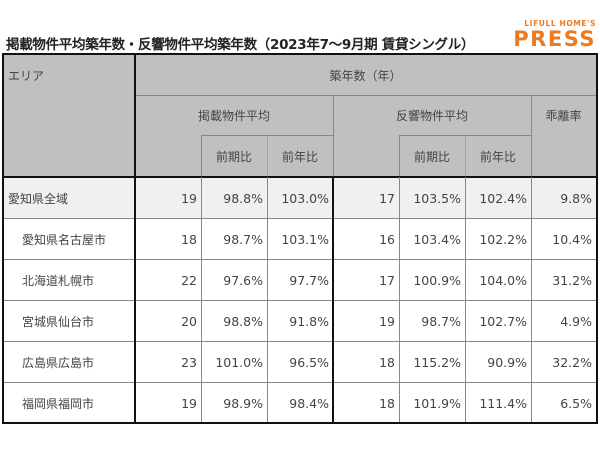 Image resolution: width=600 pixels, height=450 pixels. Describe the element at coordinates (243, 239) in the screenshot. I see `cell-listed-qoq: 98.7%` at that location.